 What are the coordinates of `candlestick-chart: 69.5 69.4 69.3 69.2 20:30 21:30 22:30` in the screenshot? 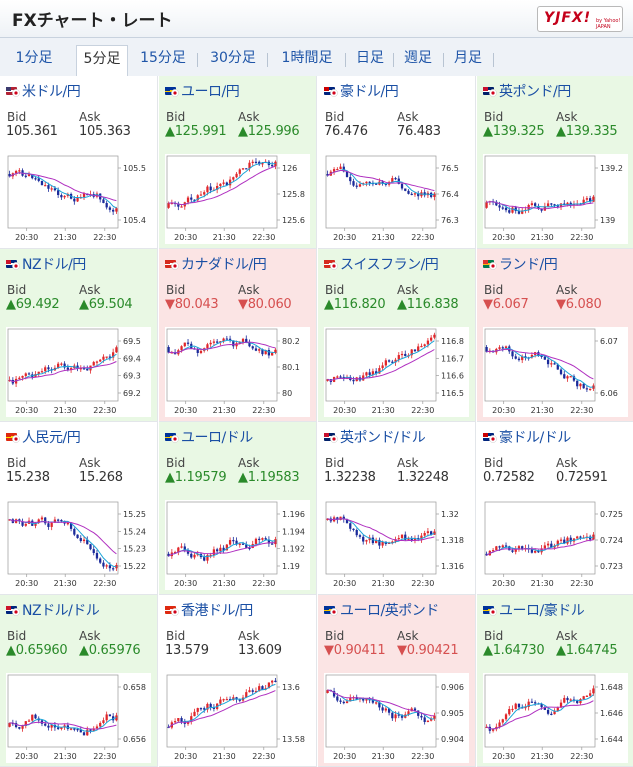 It's located at (78, 372).